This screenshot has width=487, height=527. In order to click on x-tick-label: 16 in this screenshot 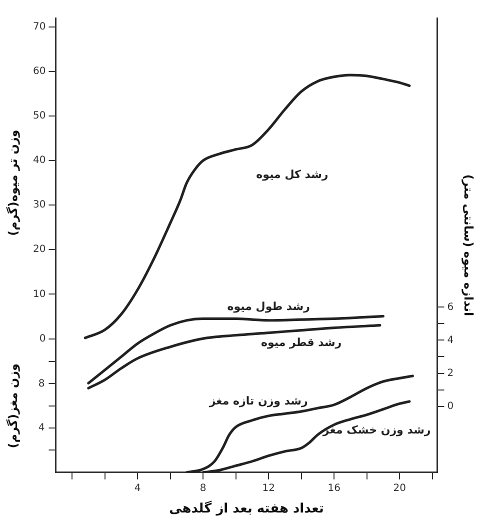, I will do `click(334, 488)`.